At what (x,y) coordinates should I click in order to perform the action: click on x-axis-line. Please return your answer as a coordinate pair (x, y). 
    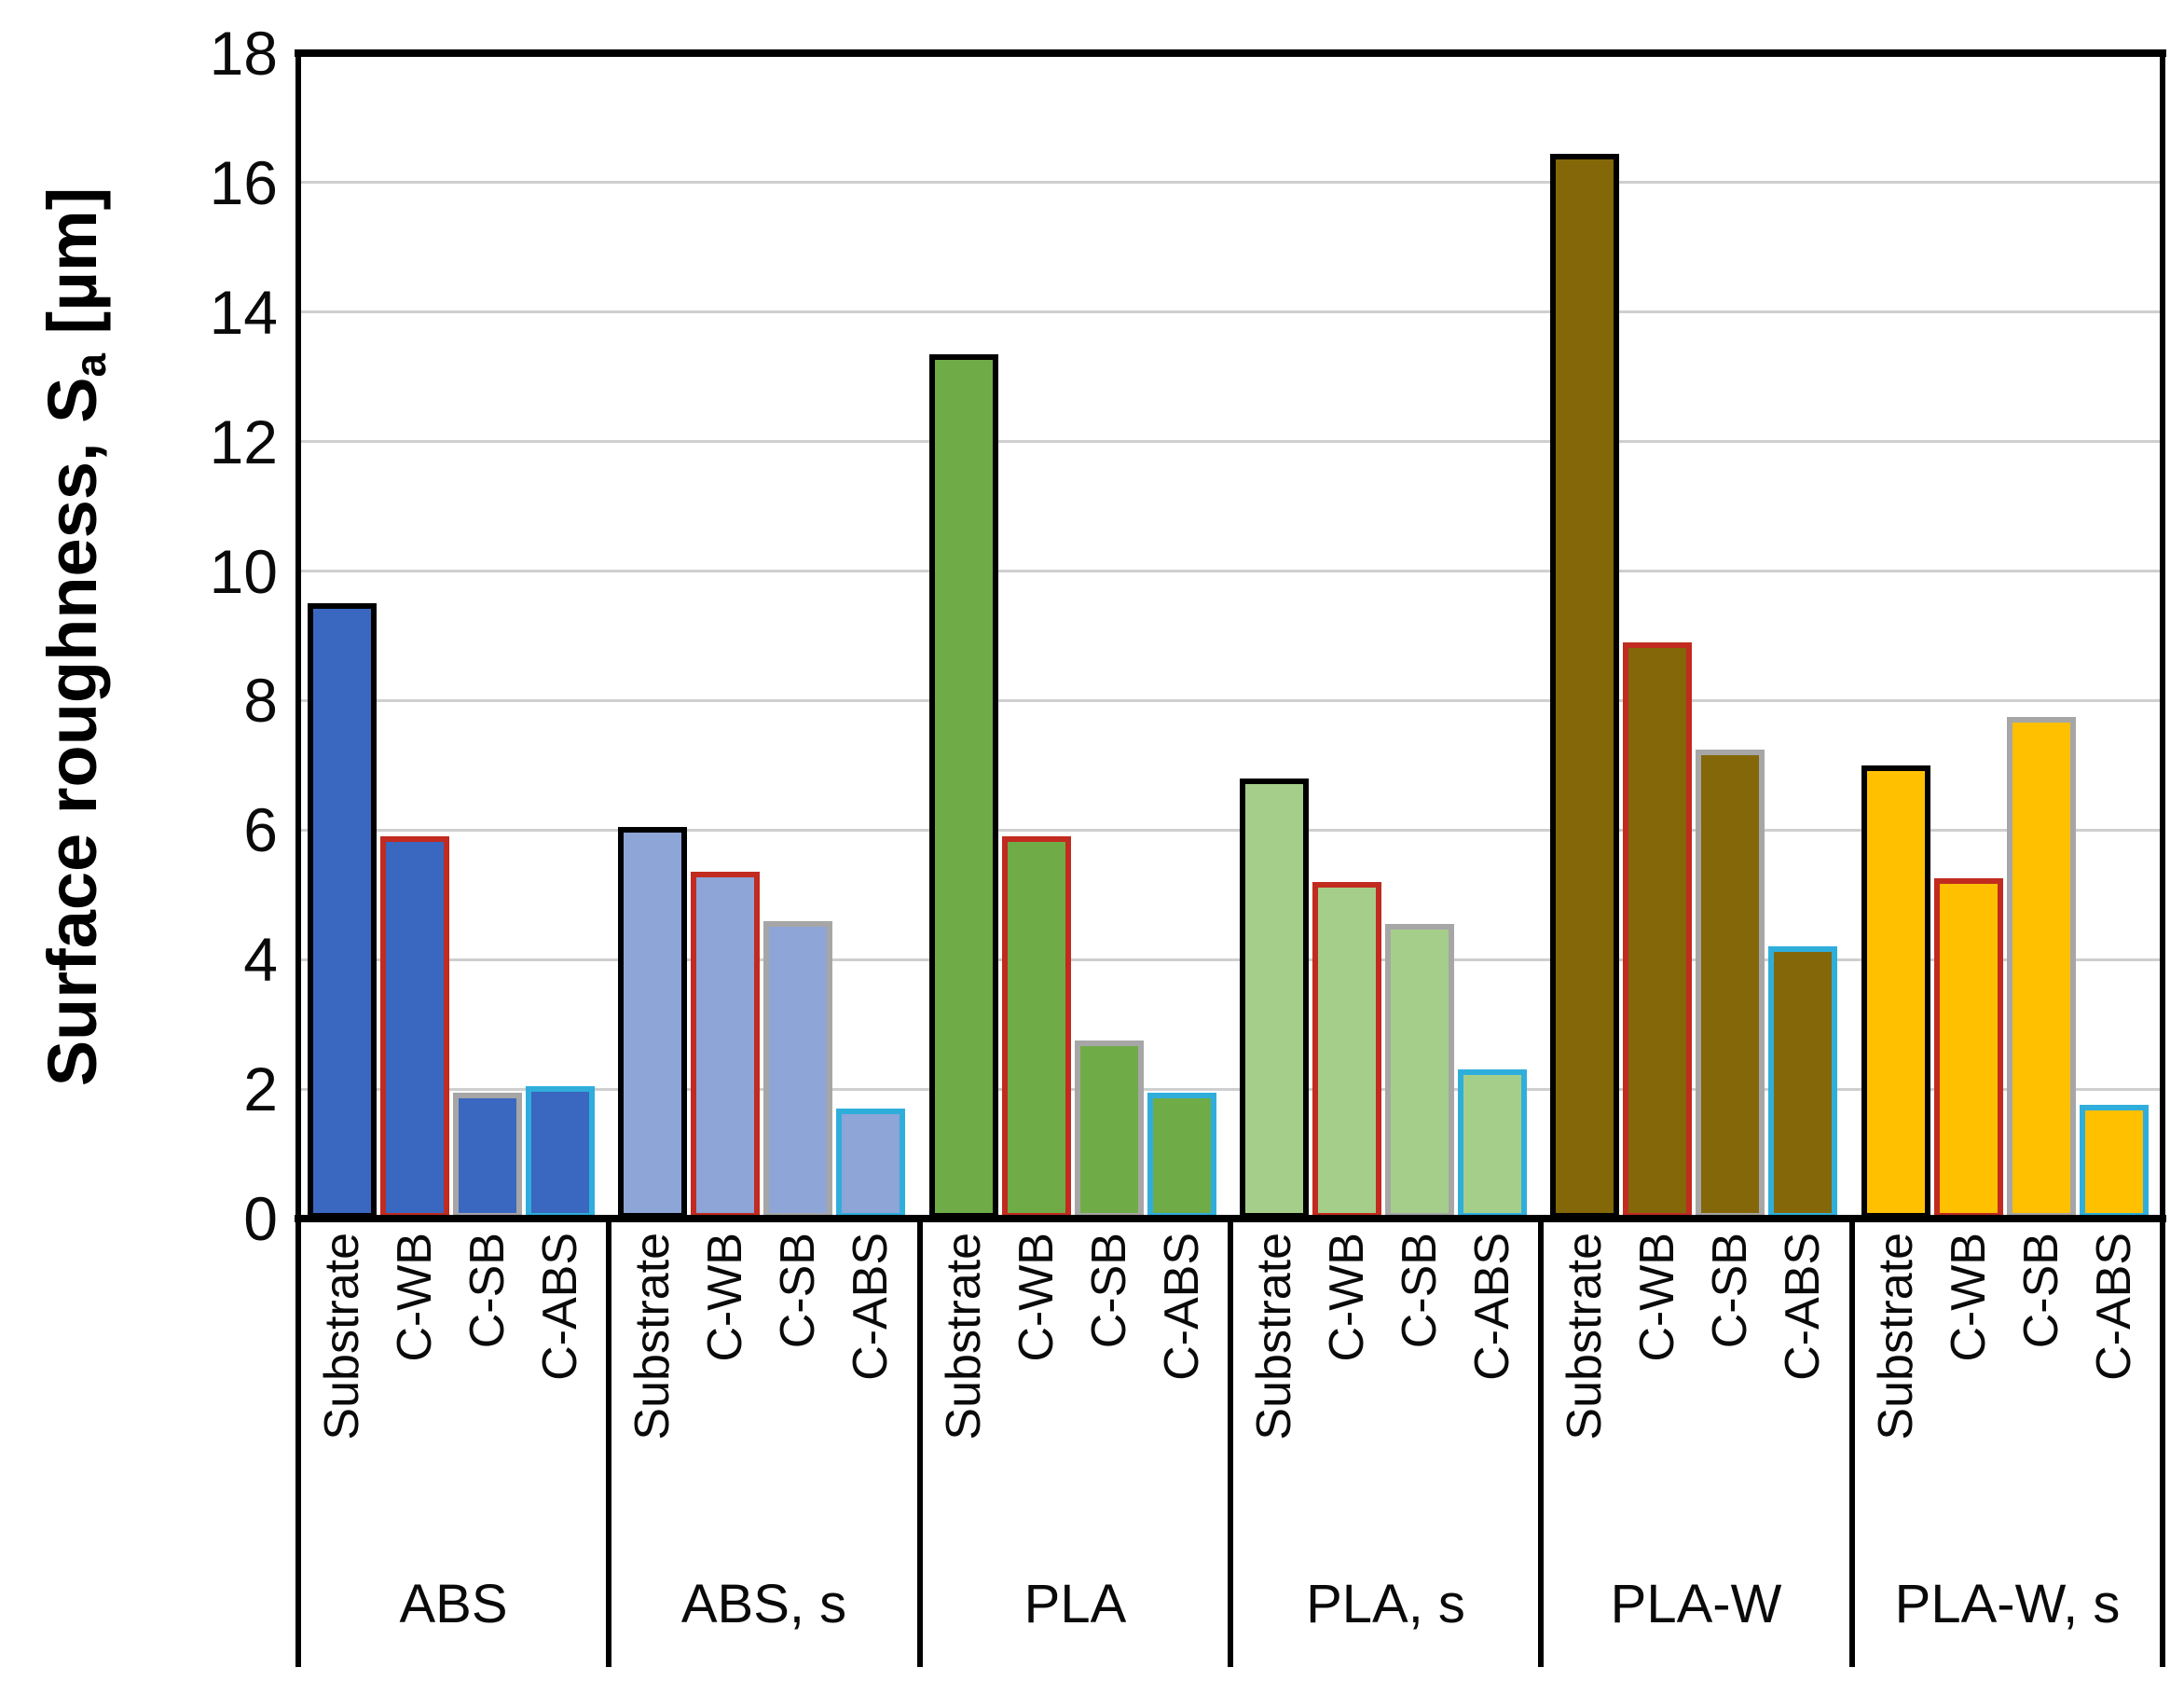
    Looking at the image, I should click on (1230, 1218).